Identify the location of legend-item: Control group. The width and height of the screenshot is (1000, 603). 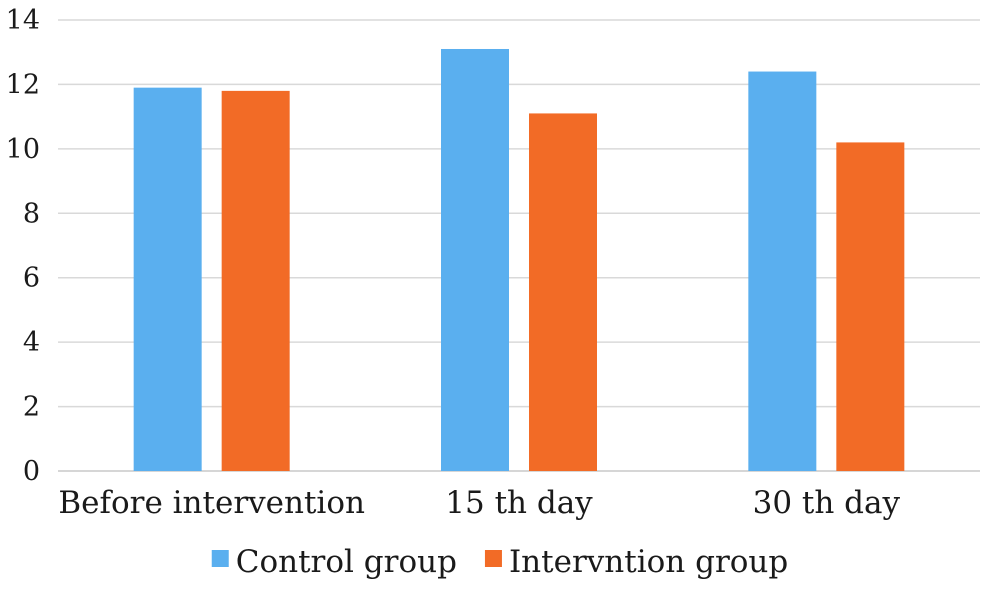
(334, 562).